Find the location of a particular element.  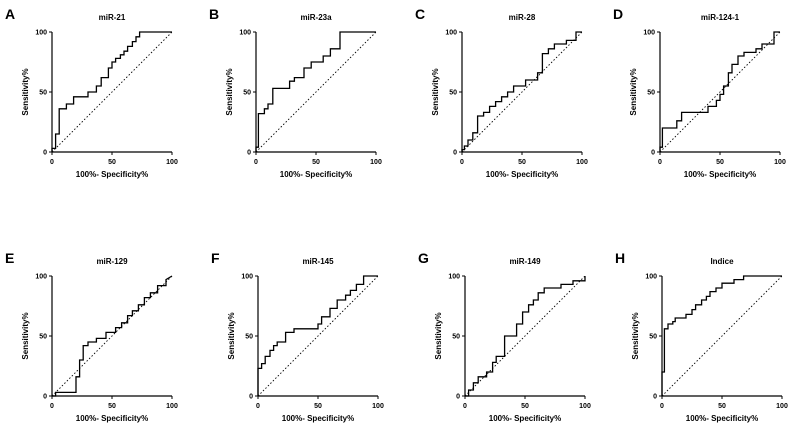

chart-title: miR-149 is located at coordinates (525, 261).